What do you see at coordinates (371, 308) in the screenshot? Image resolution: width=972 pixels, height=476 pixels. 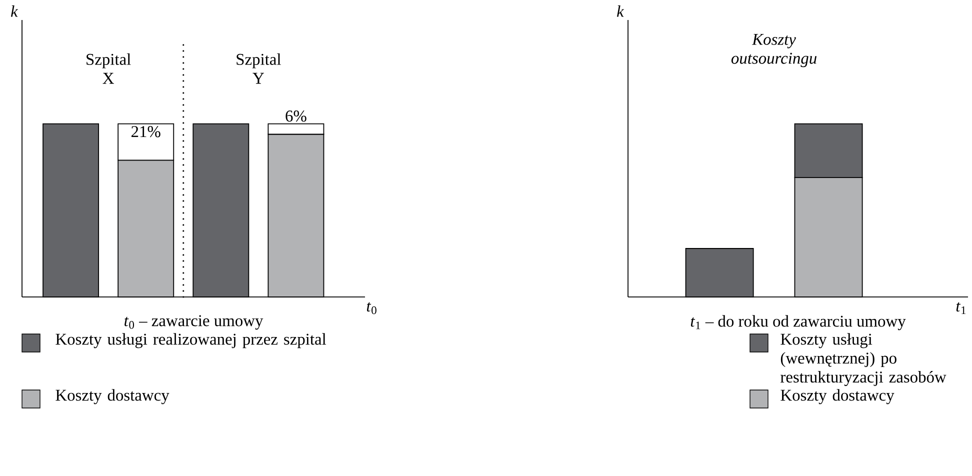 I see `x-axis-title: t$_{0}$` at bounding box center [371, 308].